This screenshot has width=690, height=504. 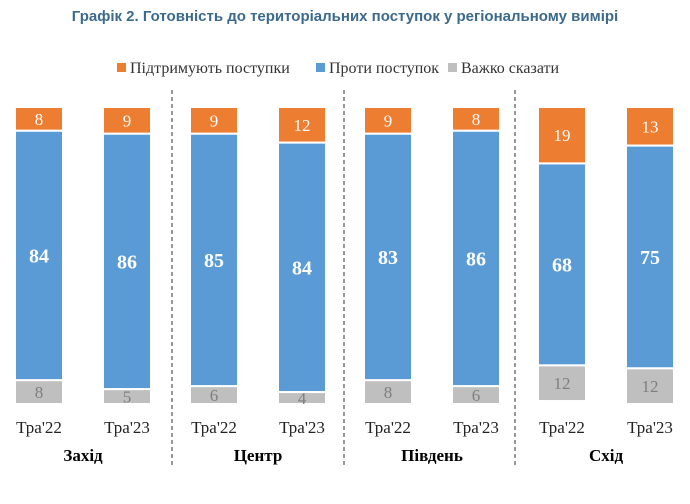 I want to click on data-label-південь-2-series-2: 86, so click(x=476, y=259).